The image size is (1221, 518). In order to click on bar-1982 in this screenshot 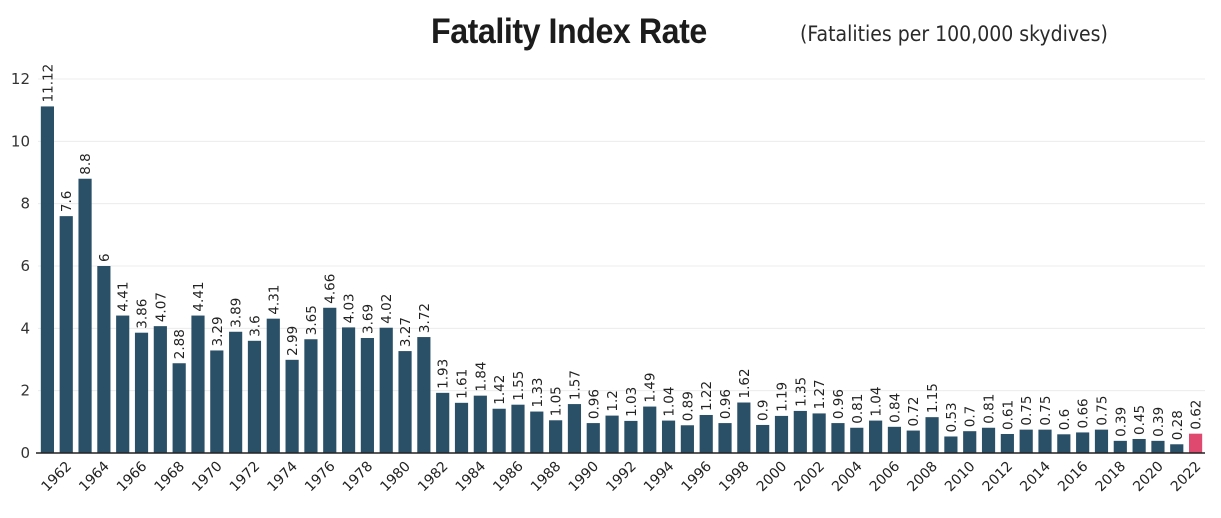, I will do `click(443, 422)`.